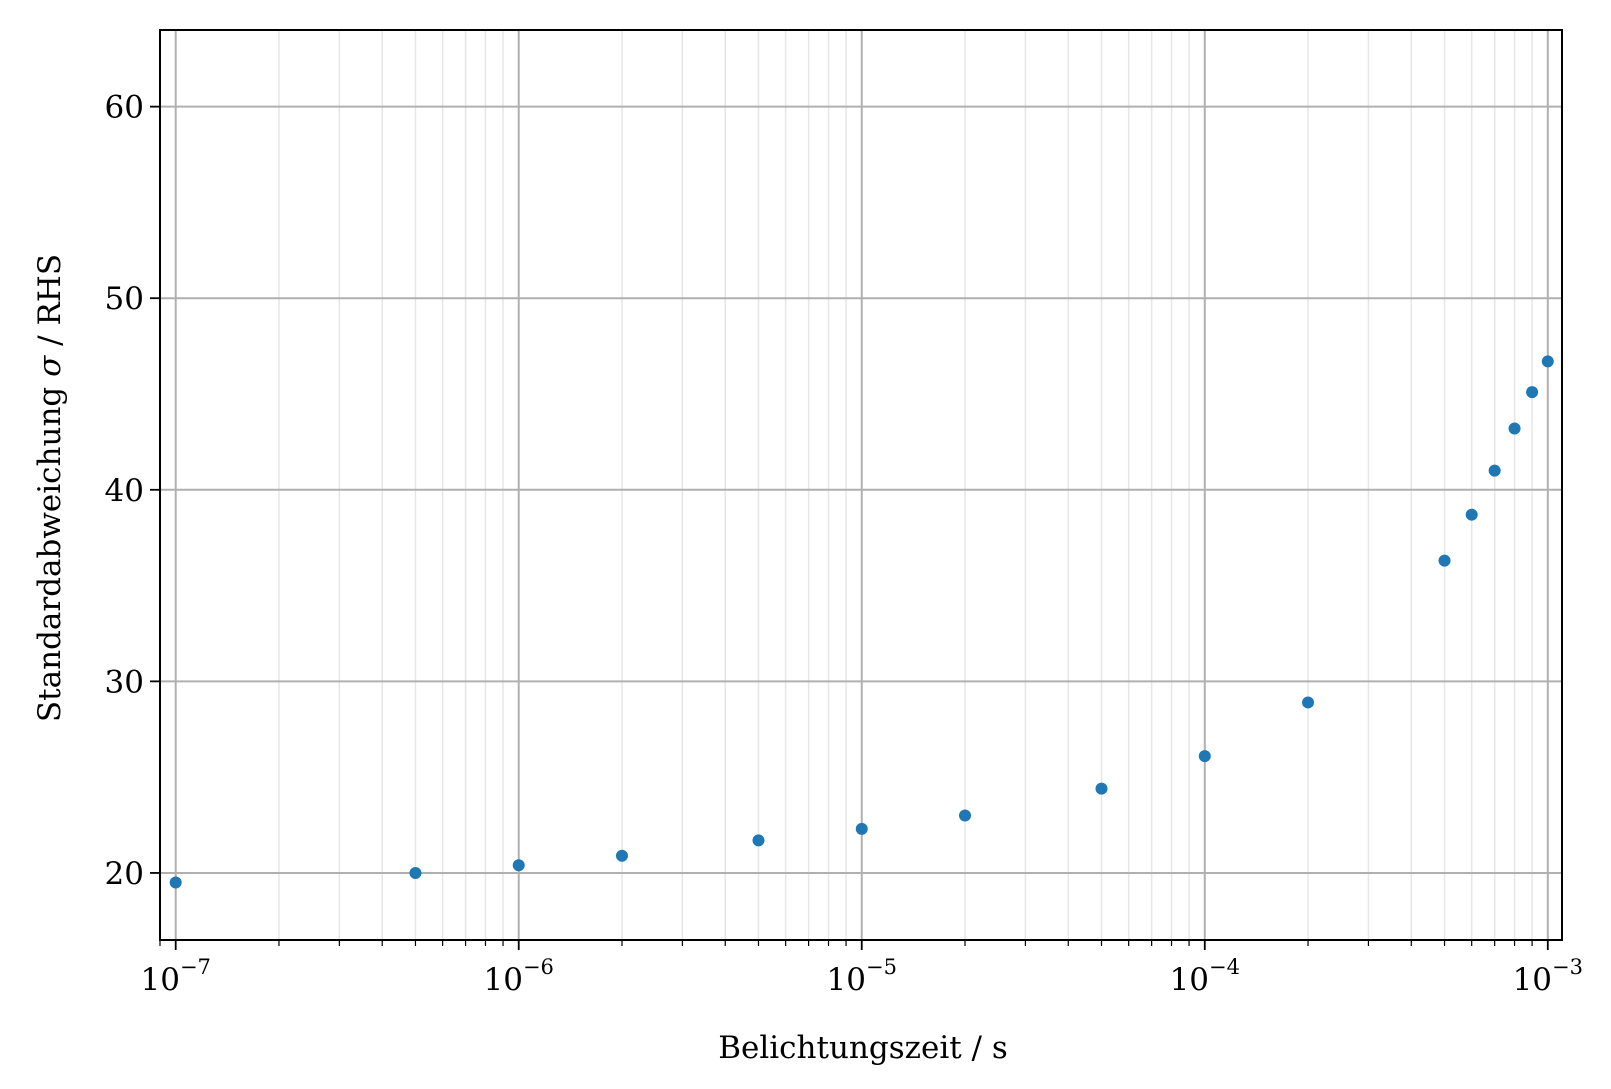 The height and width of the screenshot is (1089, 1611). I want to click on y-tick-label: 40, so click(124, 491).